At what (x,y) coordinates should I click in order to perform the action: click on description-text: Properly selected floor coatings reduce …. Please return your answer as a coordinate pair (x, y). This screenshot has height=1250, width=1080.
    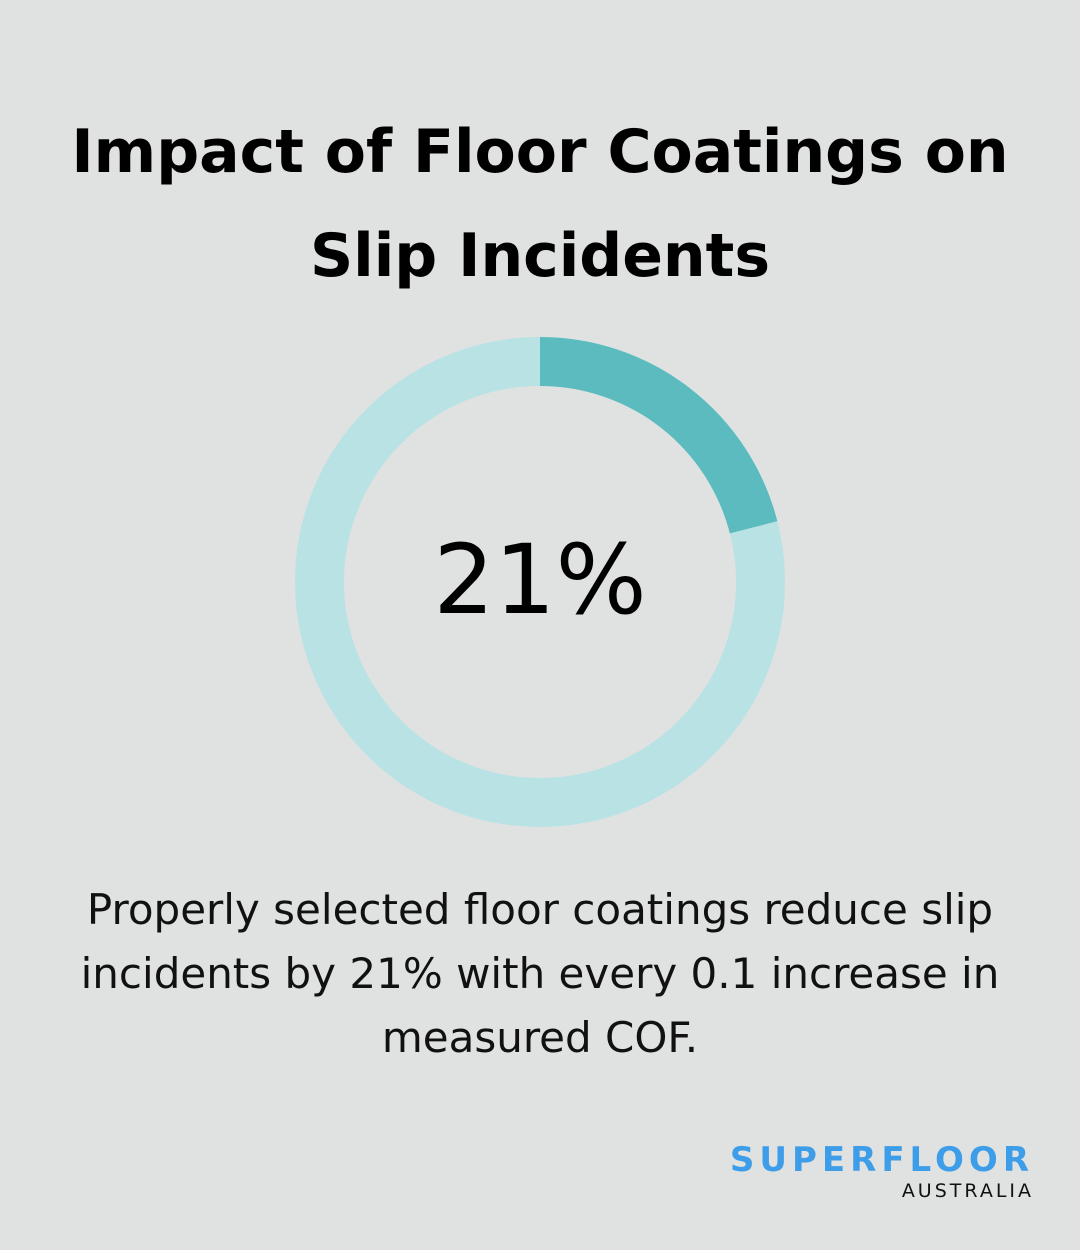
    Looking at the image, I should click on (540, 973).